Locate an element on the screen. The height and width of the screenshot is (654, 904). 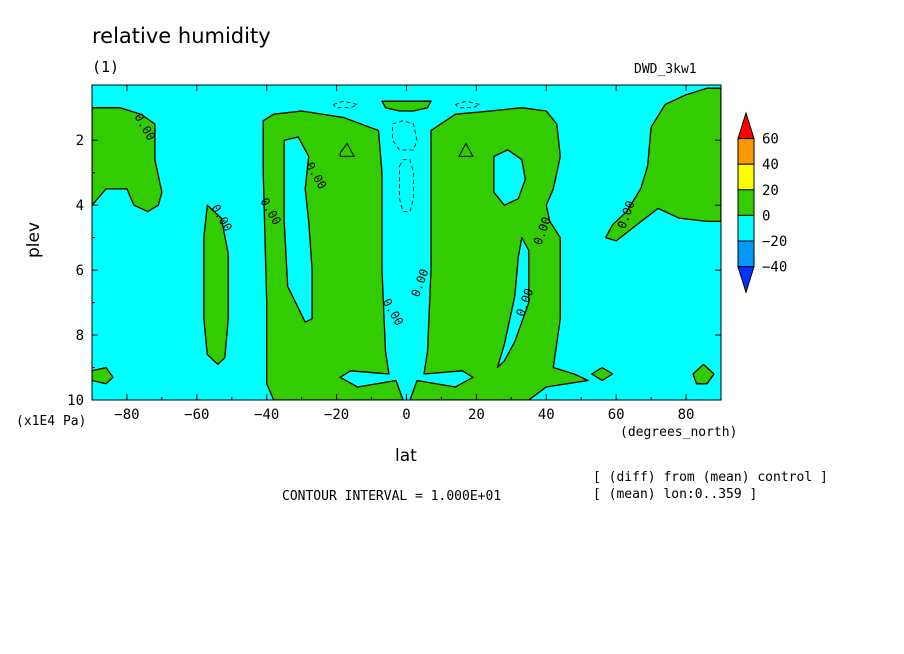
x-tick-label-3: −20 is located at coordinates (336, 415).